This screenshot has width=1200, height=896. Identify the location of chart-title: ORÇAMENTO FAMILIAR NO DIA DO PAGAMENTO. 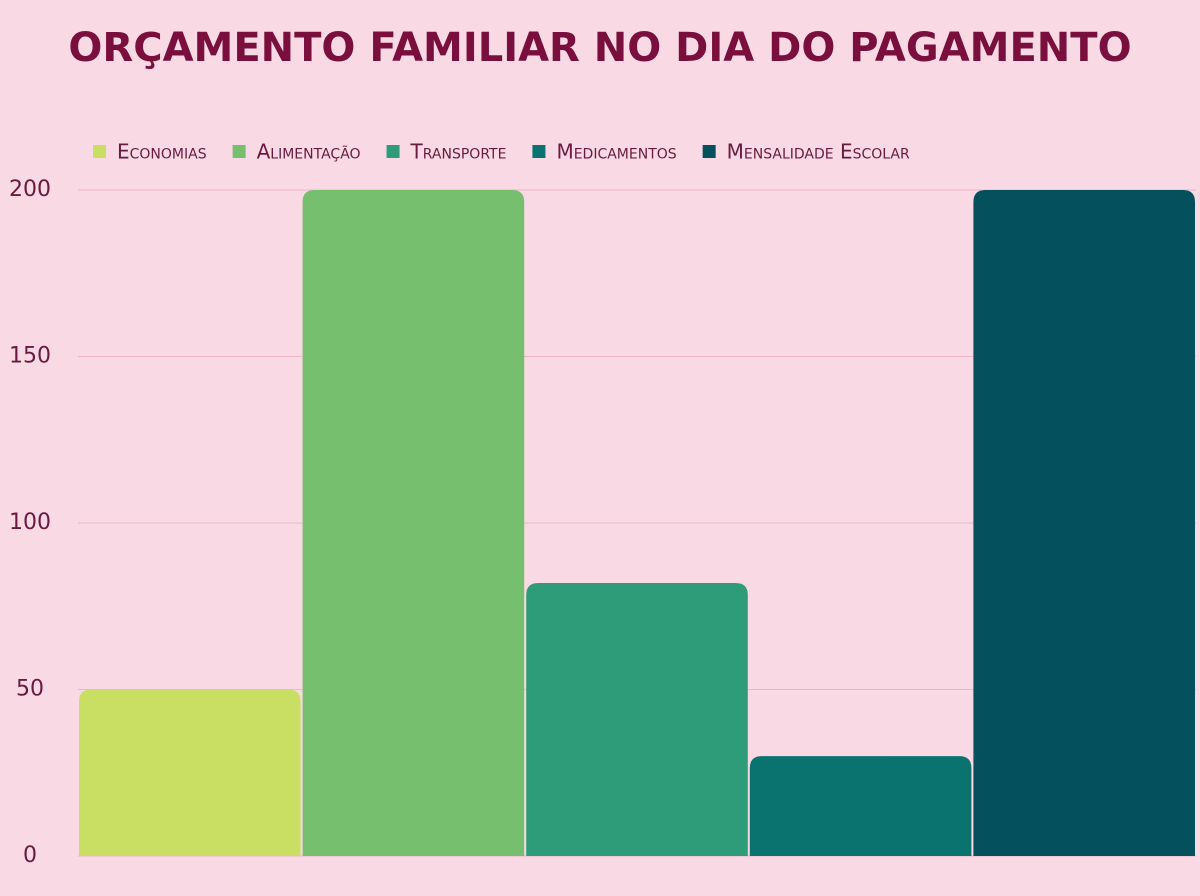
(599, 48).